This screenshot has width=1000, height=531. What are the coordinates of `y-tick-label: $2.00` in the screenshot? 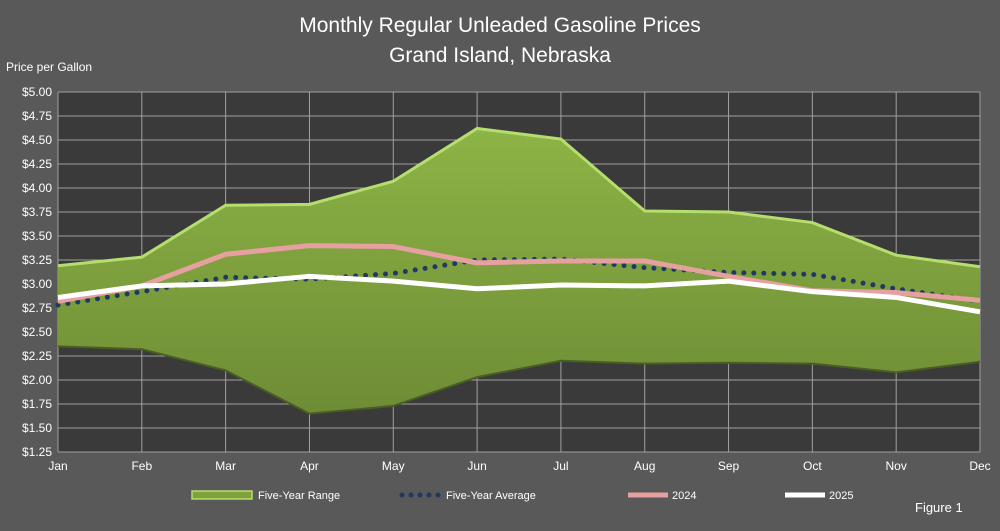 It's located at (37, 380).